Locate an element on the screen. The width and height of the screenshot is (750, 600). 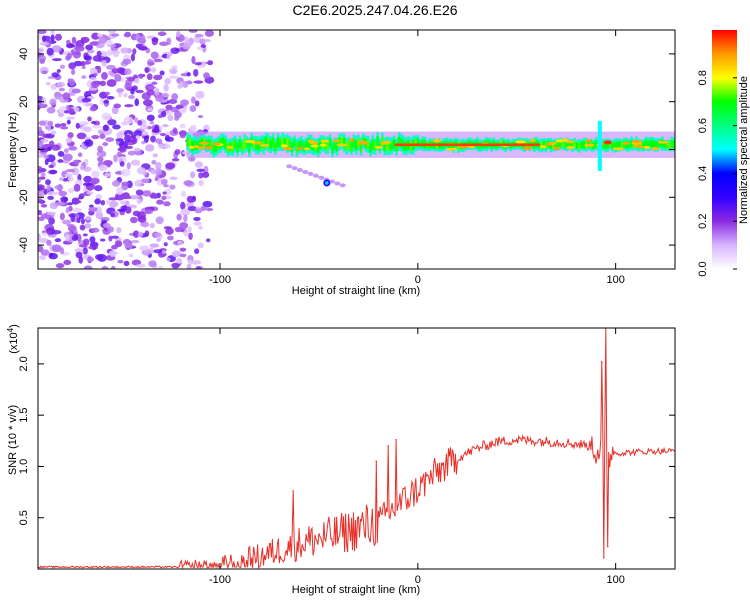
signal-band-peak-cell is located at coordinates (536, 145).